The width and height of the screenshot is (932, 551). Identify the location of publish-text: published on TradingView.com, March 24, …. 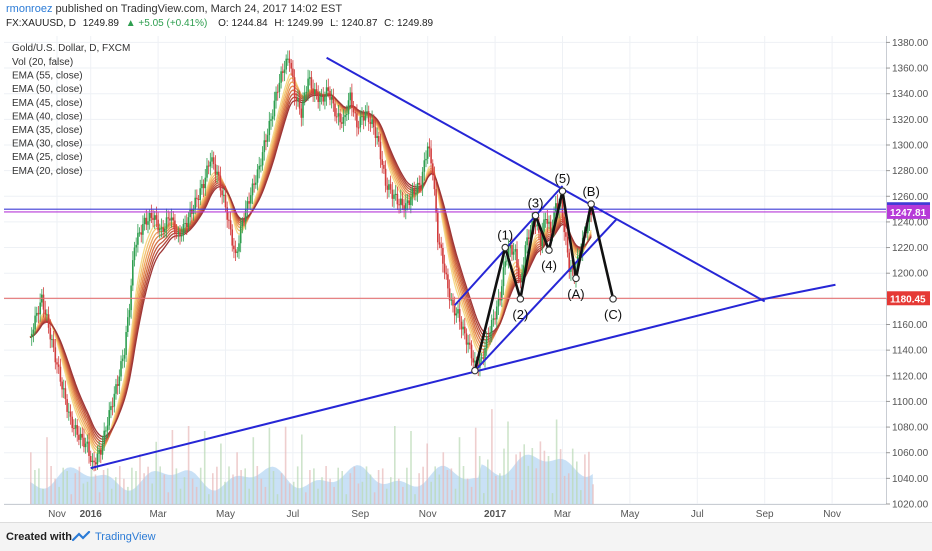
(199, 9).